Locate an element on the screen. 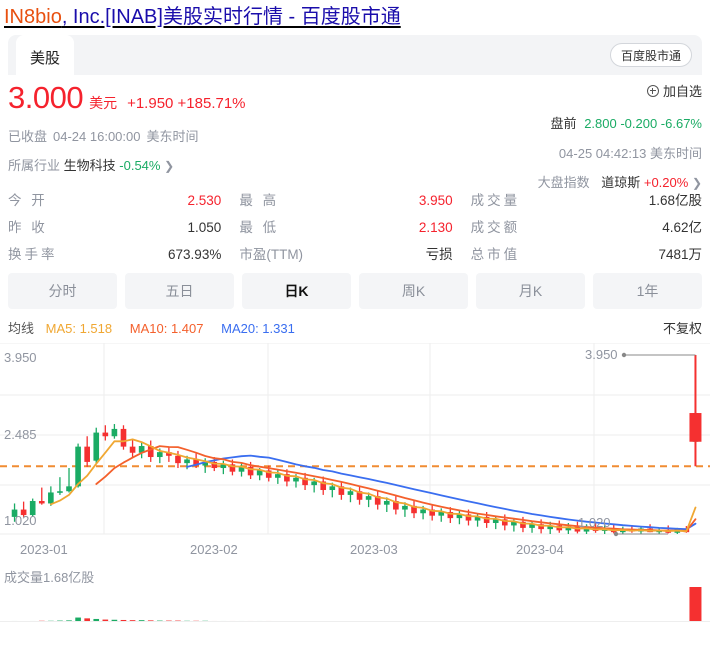  page-title-rest: , Inc.[INAB]美股实时行情 - 百度股市通 is located at coordinates (231, 17).